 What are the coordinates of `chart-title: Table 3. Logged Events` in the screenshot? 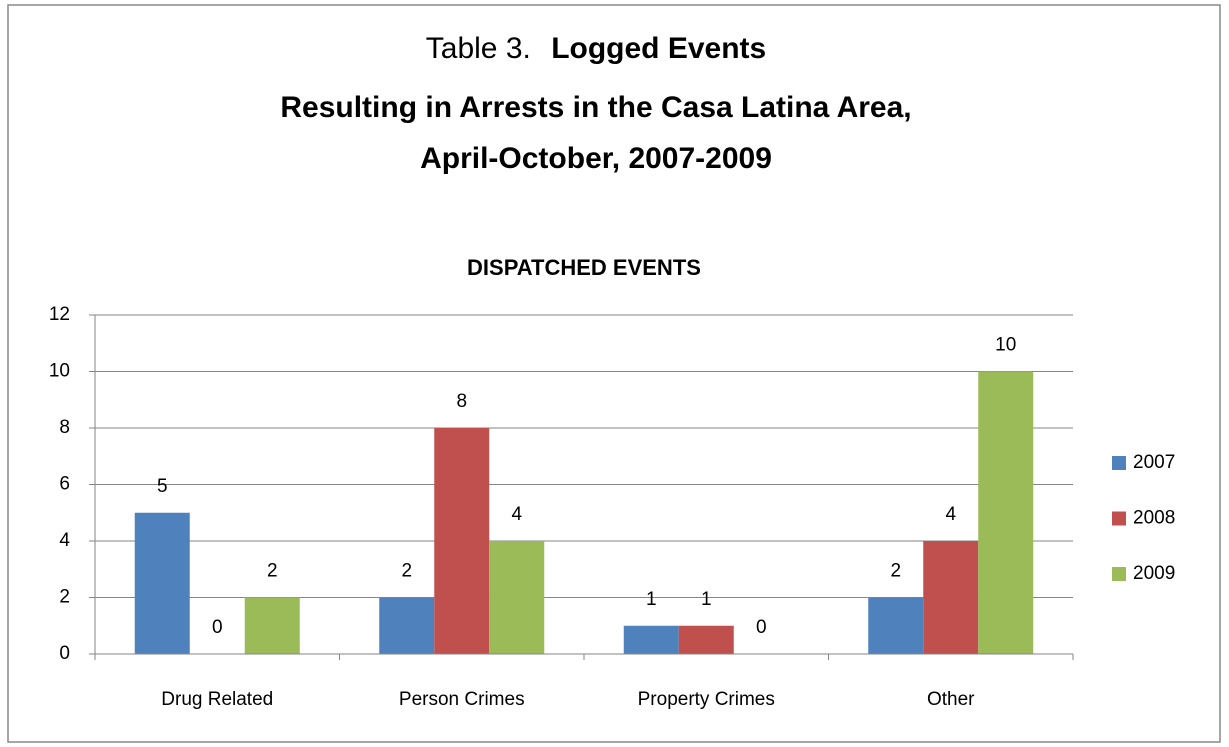 It's located at (596, 48).